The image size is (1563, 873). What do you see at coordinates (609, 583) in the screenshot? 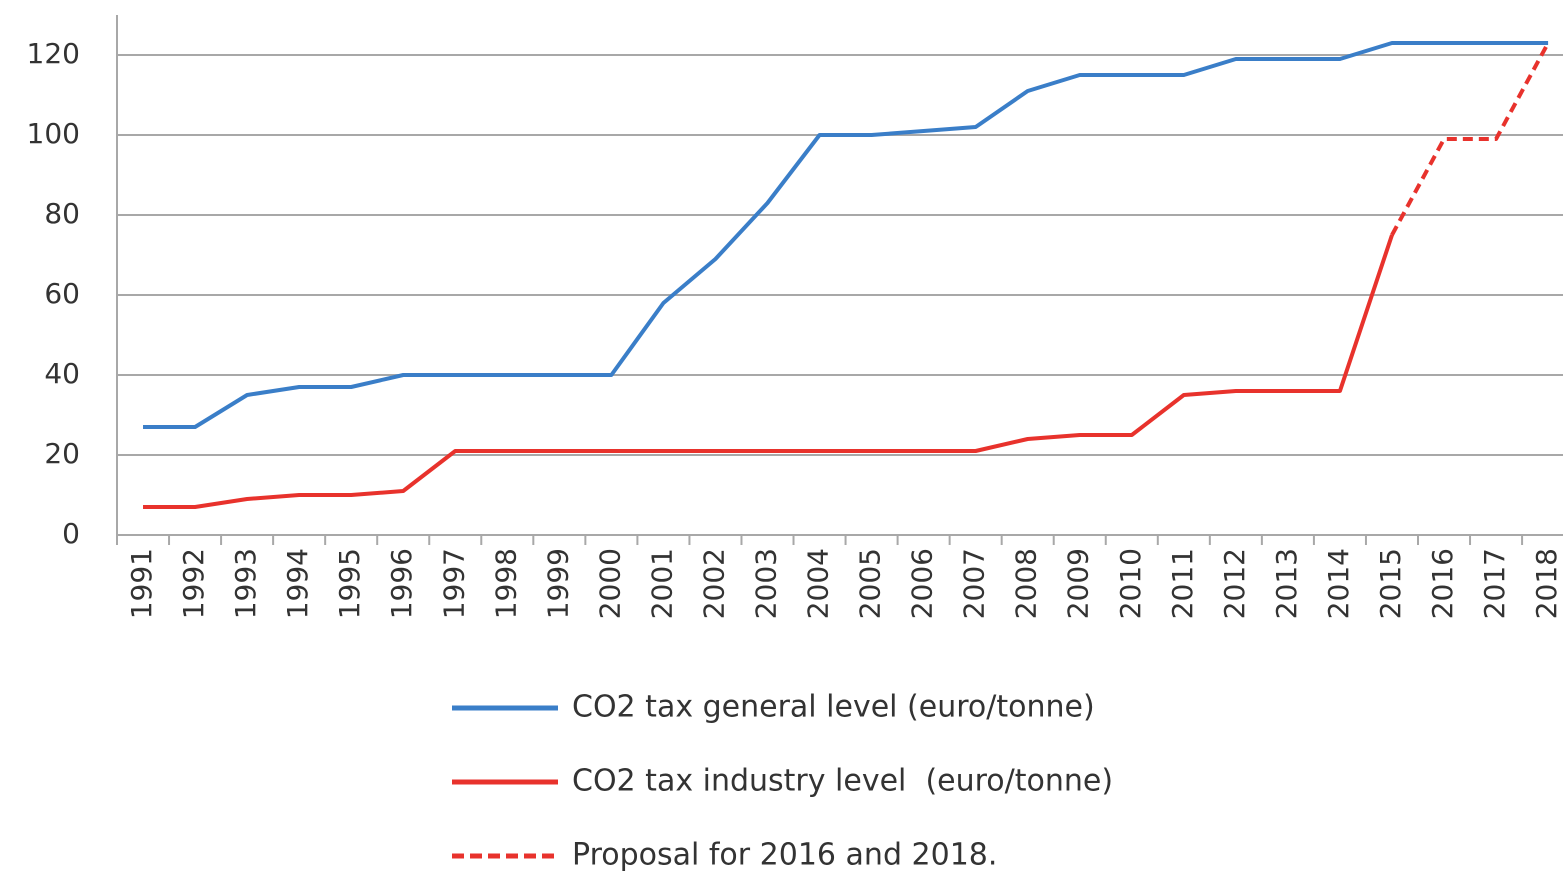
I see `x-tick-label: 2000` at bounding box center [609, 583].